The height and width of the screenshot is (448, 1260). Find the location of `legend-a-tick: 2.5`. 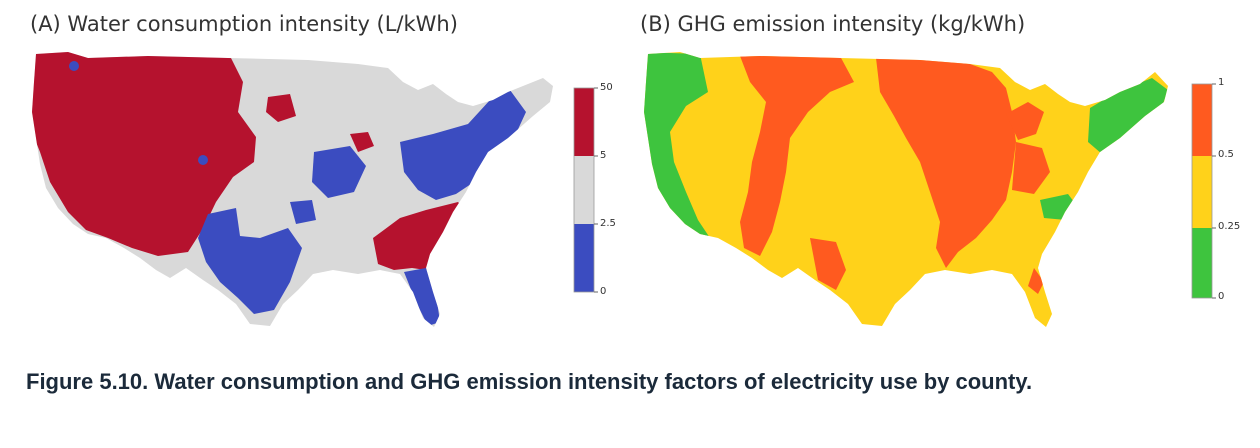

legend-a-tick: 2.5 is located at coordinates (608, 223).